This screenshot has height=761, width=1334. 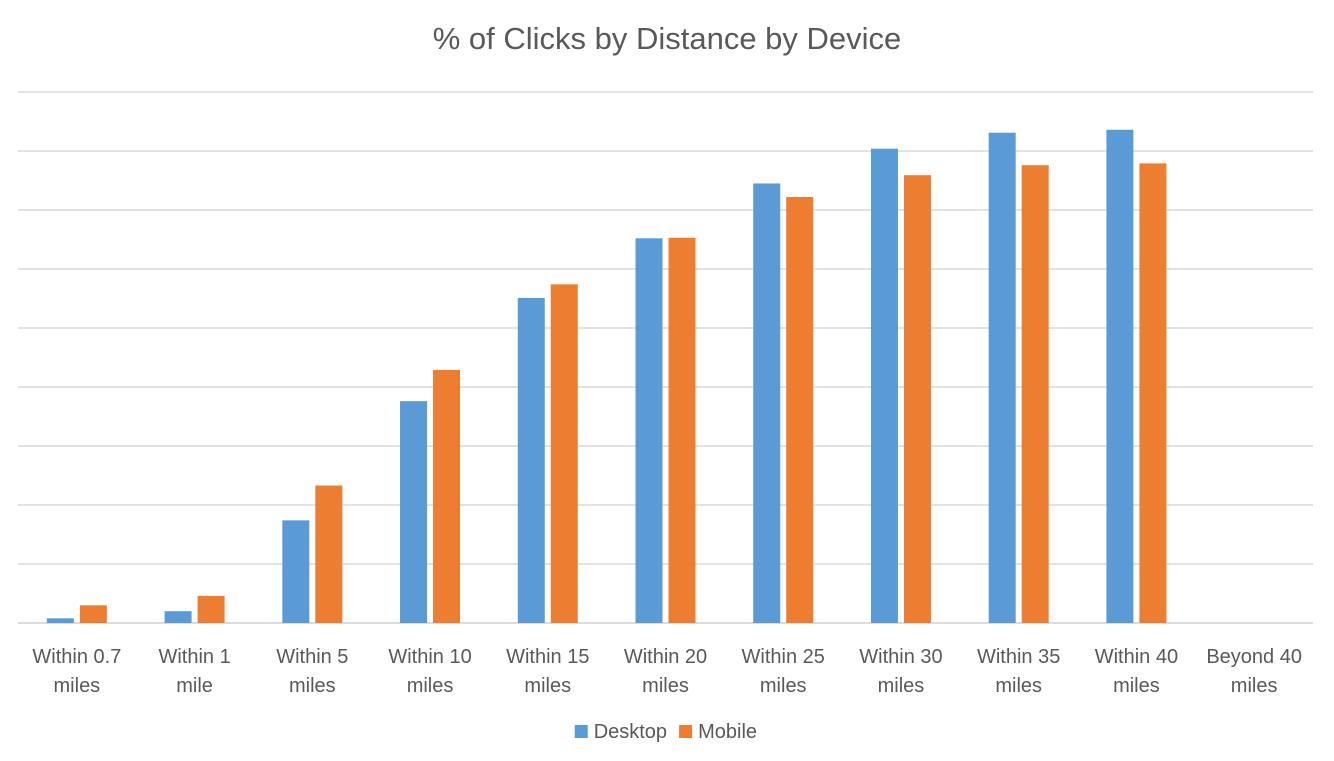 What do you see at coordinates (900, 671) in the screenshot?
I see `x-tick-label-7: Within 30 miles` at bounding box center [900, 671].